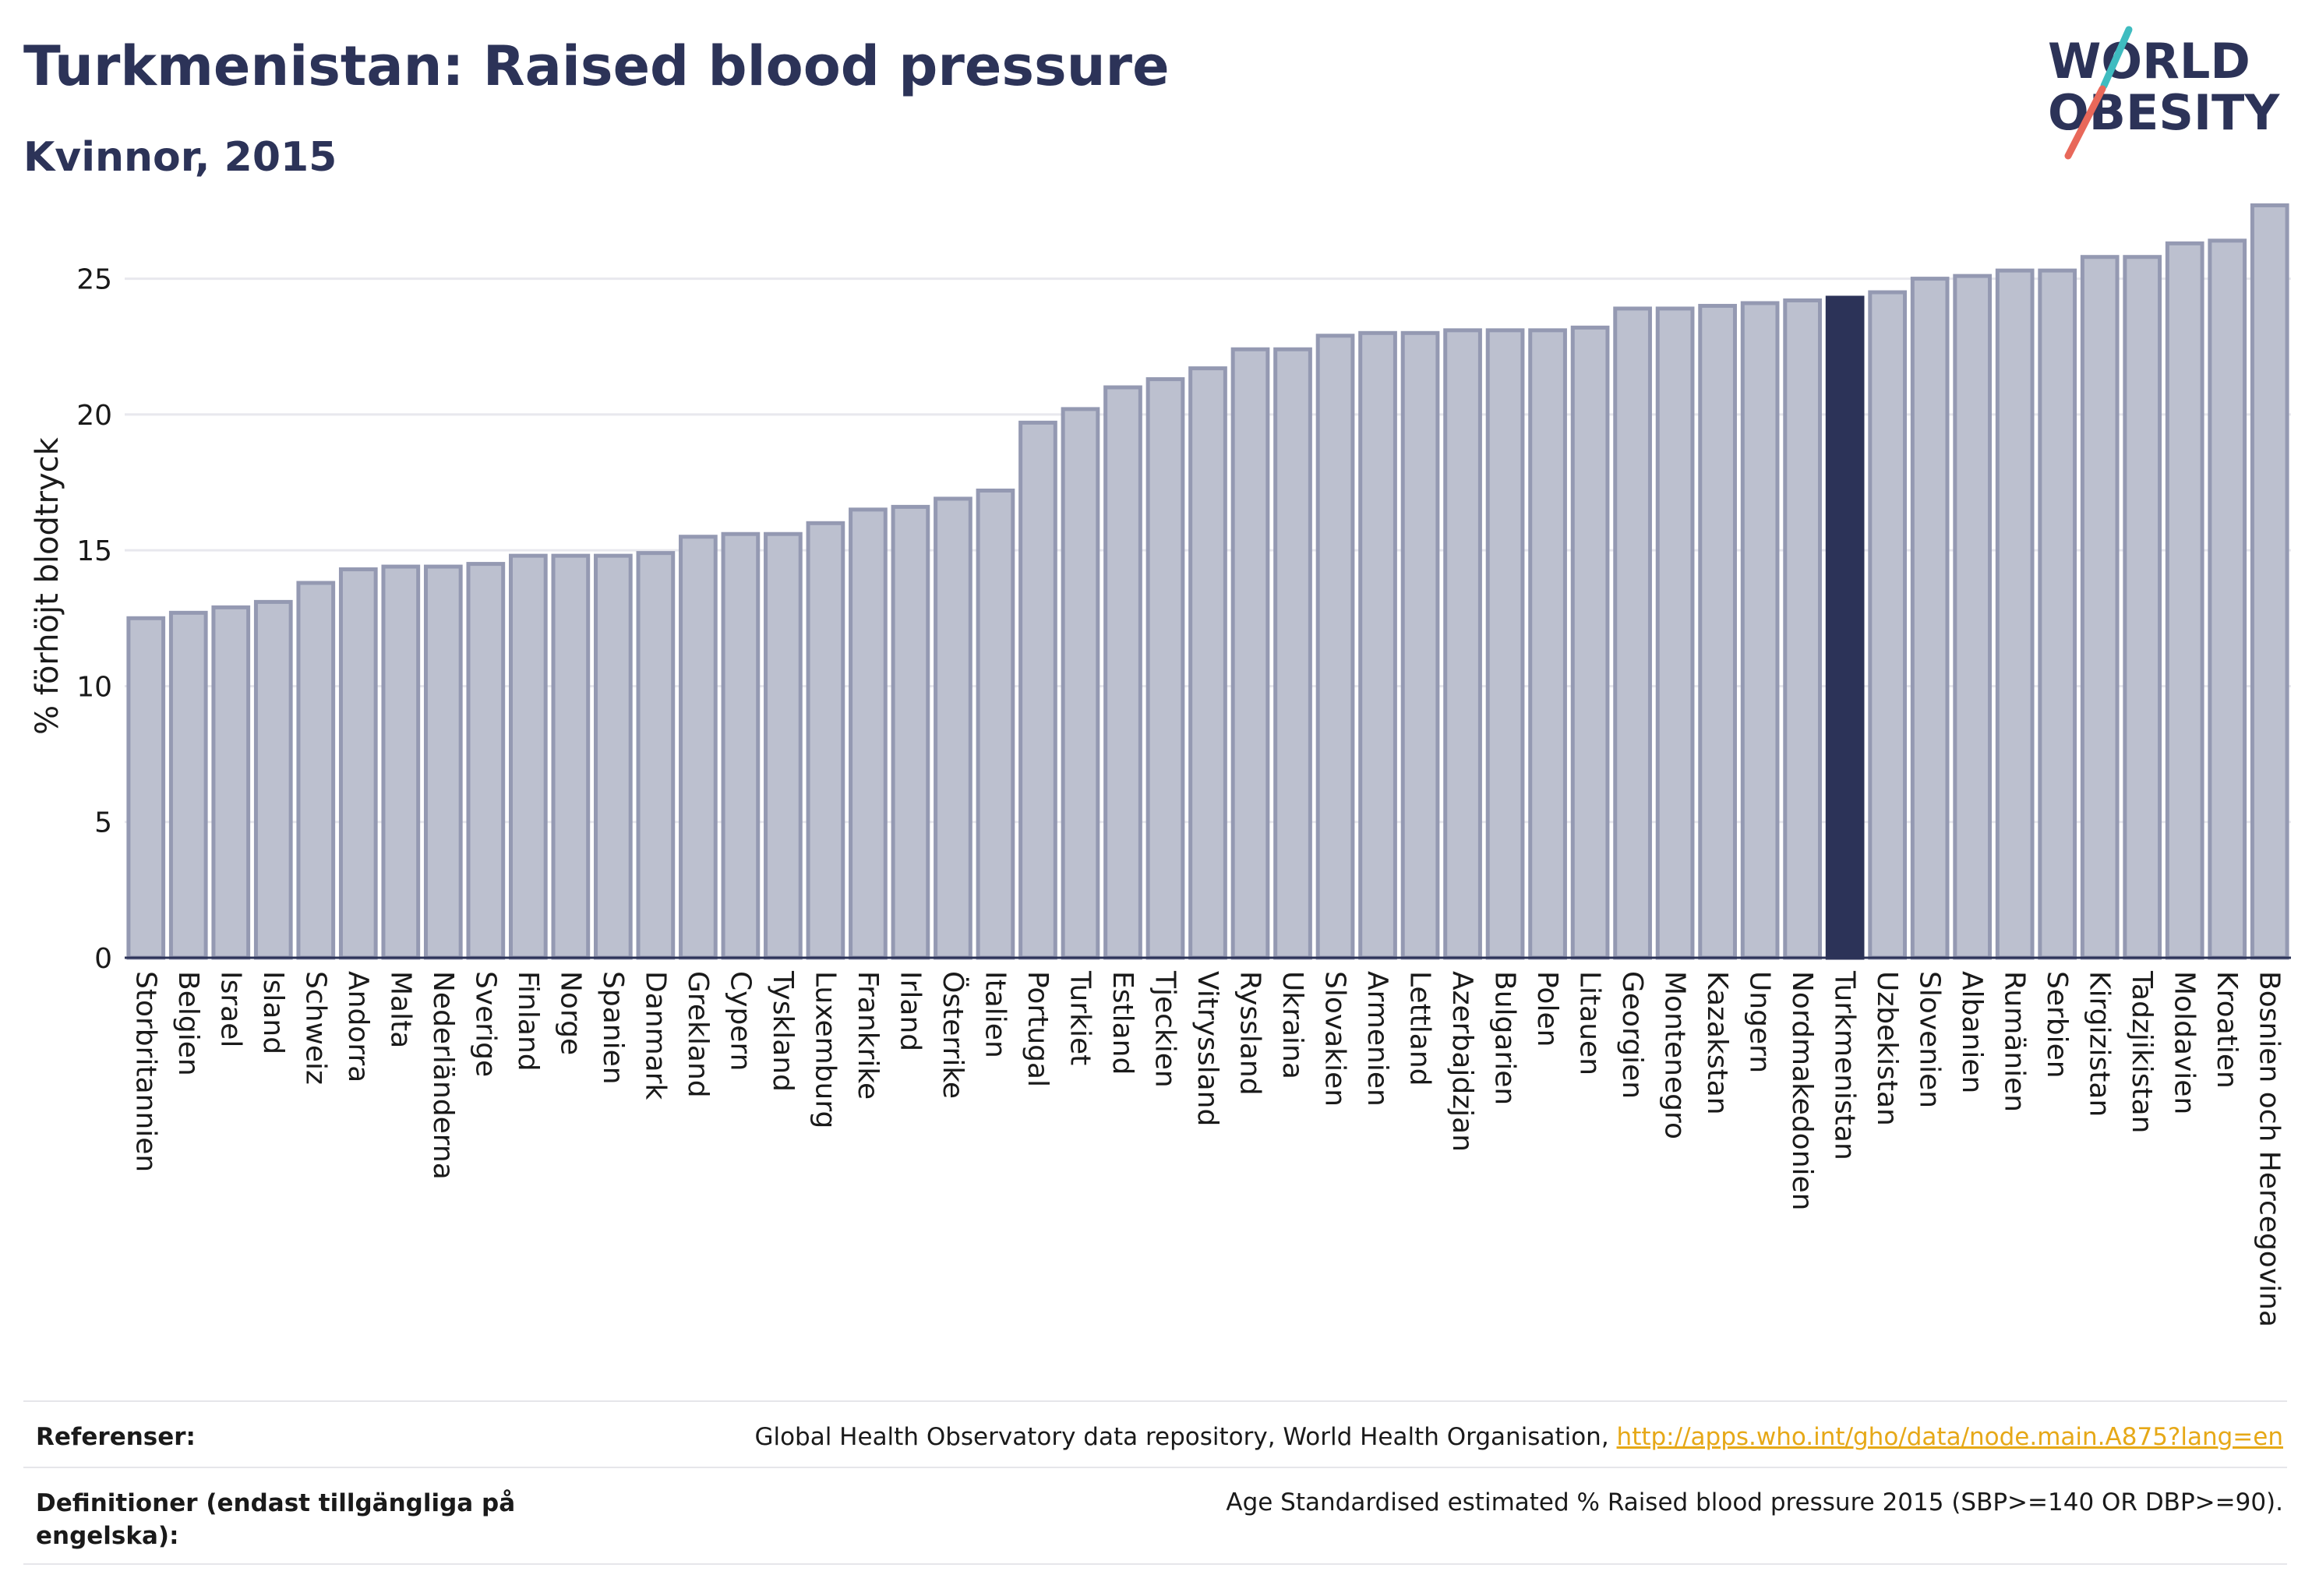  What do you see at coordinates (1155, 1467) in the screenshot?
I see `footer-divider-middle` at bounding box center [1155, 1467].